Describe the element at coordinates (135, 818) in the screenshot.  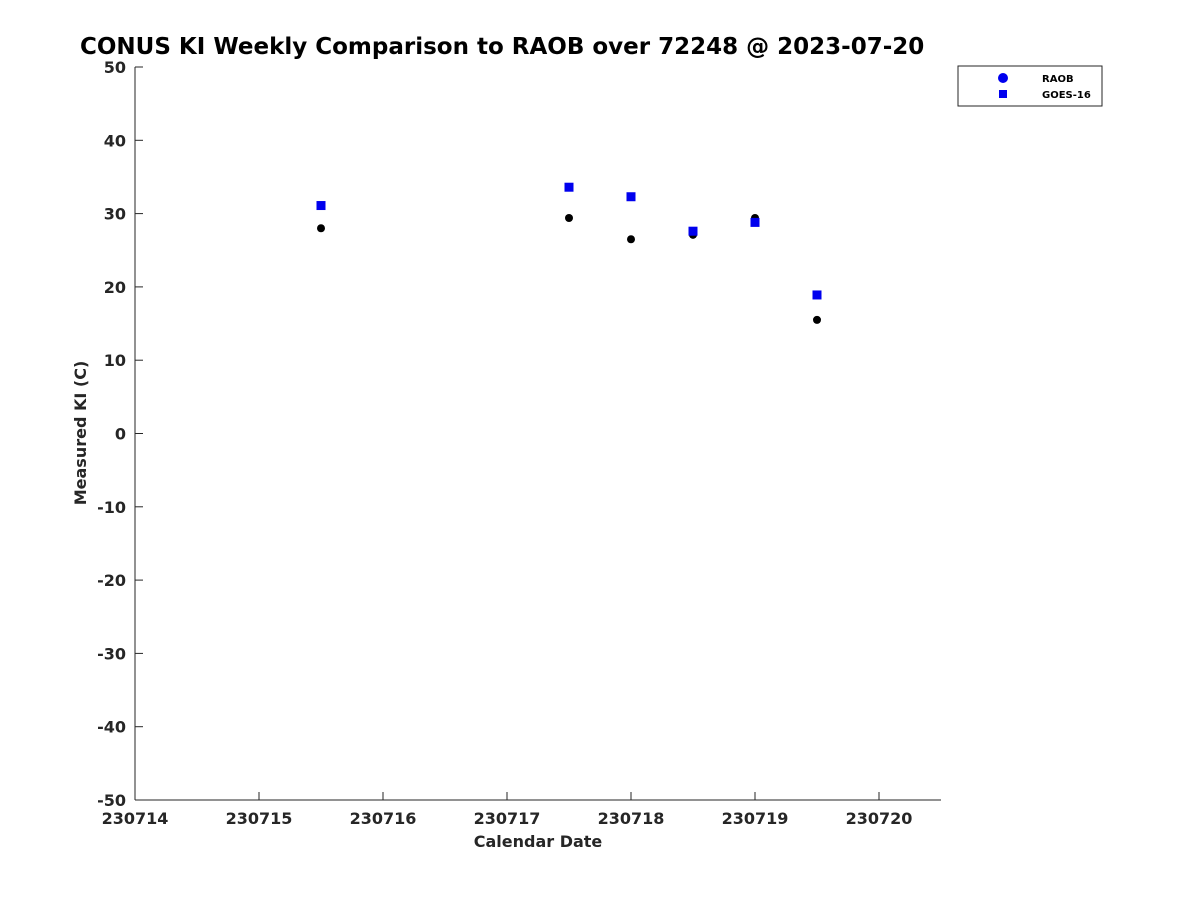
I see `x-tick-label: 230714` at that location.